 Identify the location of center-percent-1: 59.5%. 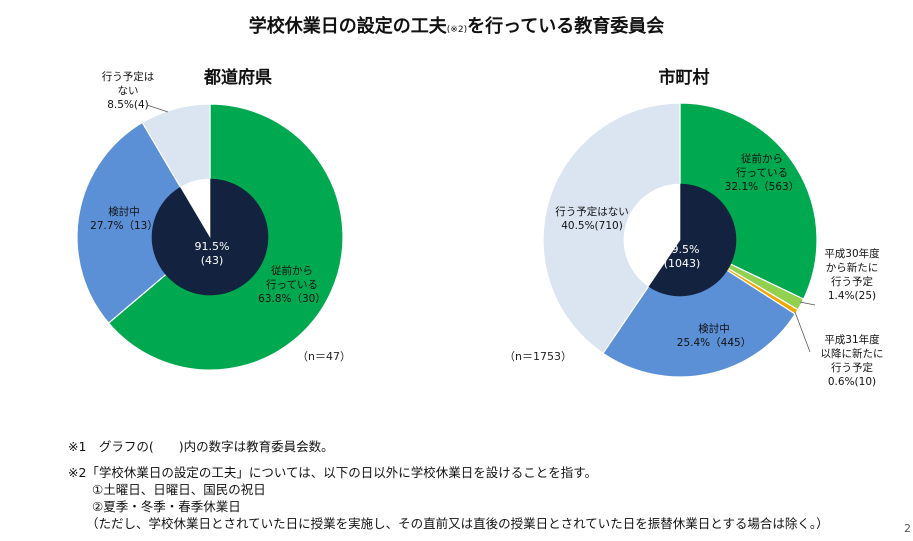
(682, 249).